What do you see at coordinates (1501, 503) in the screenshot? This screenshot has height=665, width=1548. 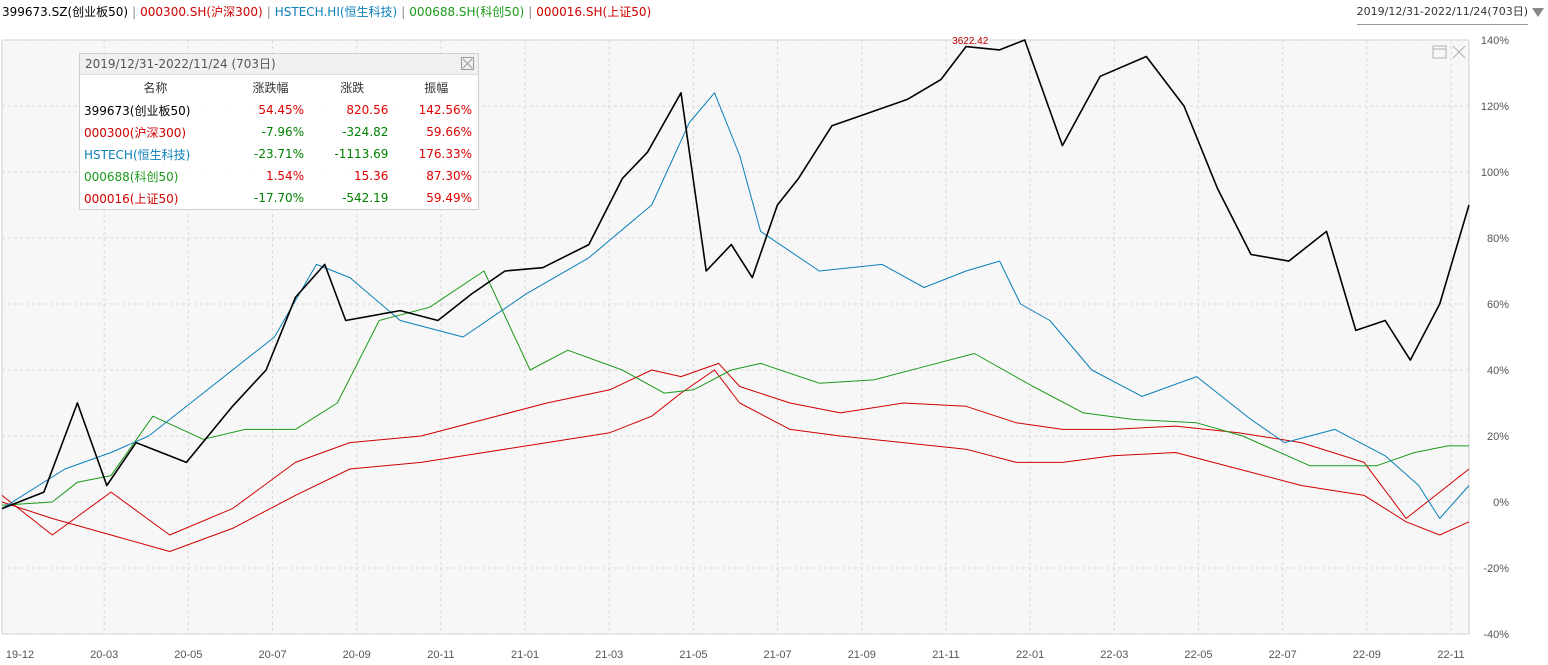 I see `y-tick-label: 0%` at bounding box center [1501, 503].